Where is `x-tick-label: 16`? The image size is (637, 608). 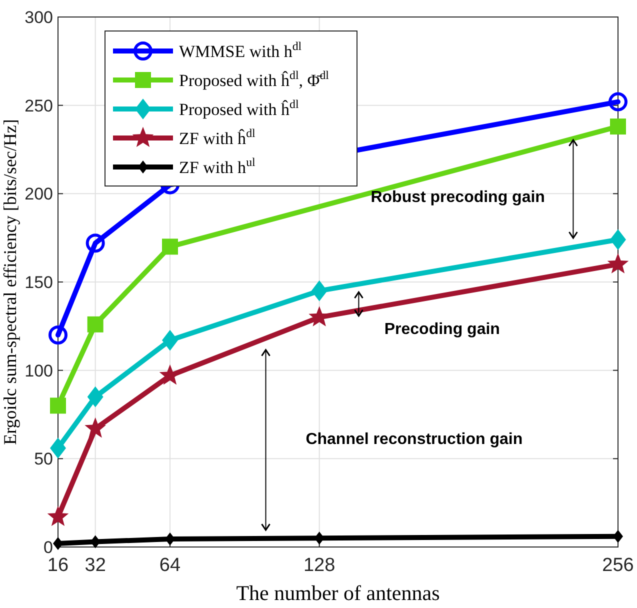 x-tick-label: 16 is located at coordinates (58, 565).